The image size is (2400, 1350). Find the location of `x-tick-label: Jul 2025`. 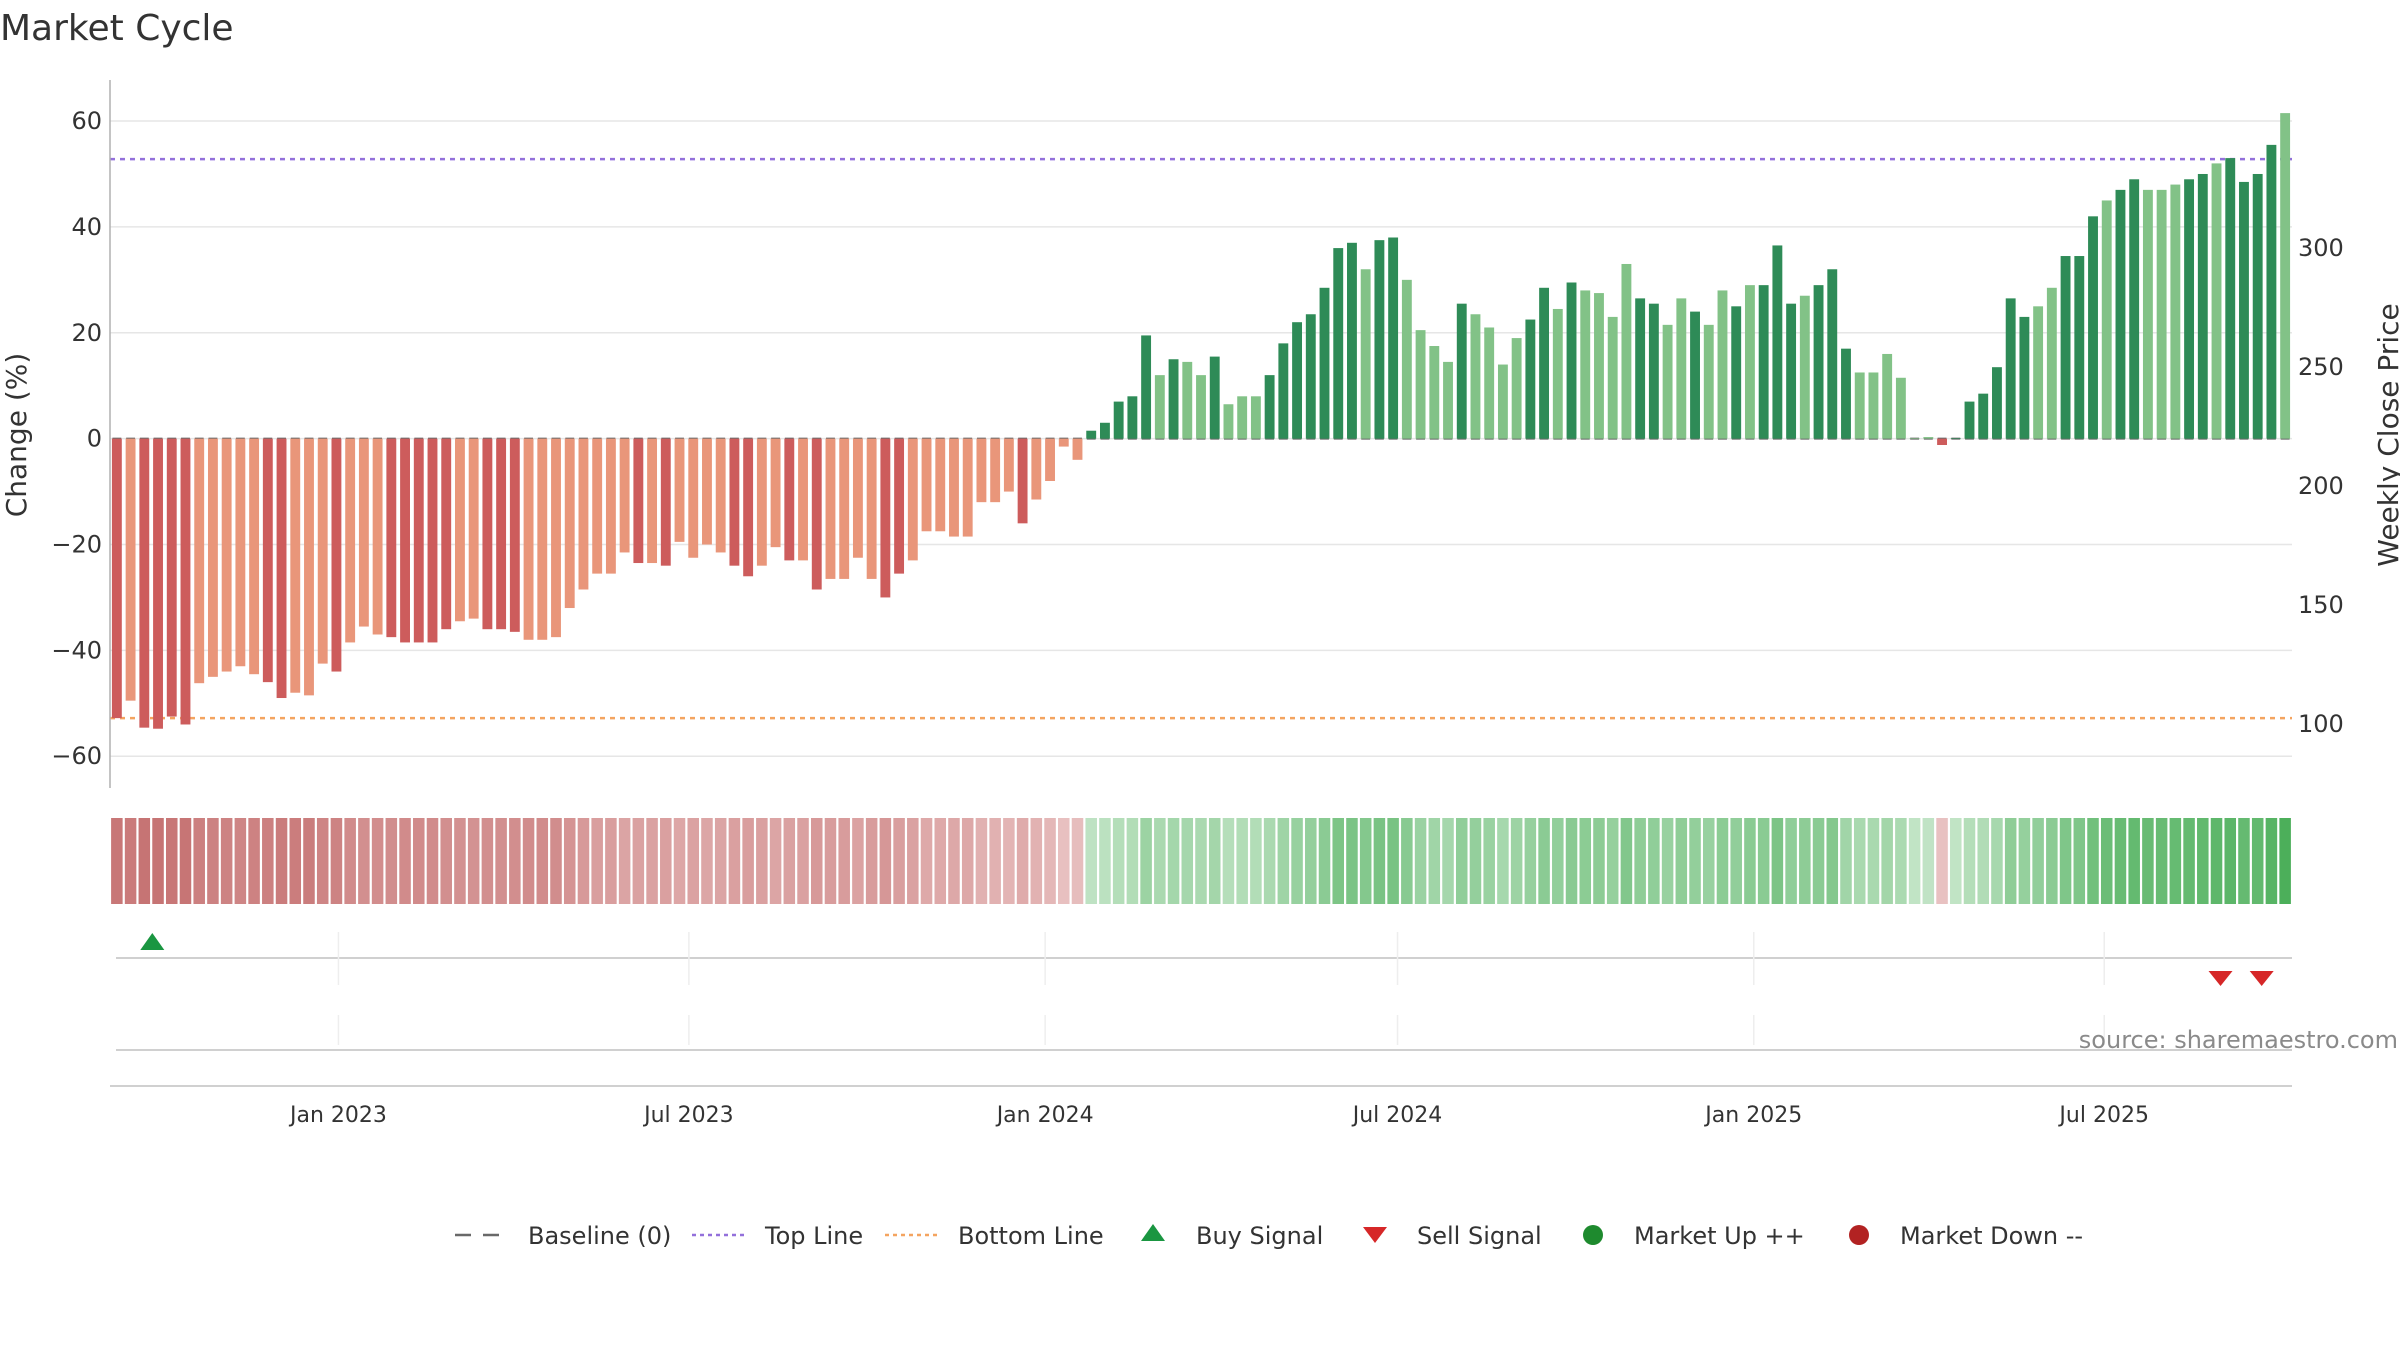

x-tick-label: Jul 2025 is located at coordinates (2103, 1115).